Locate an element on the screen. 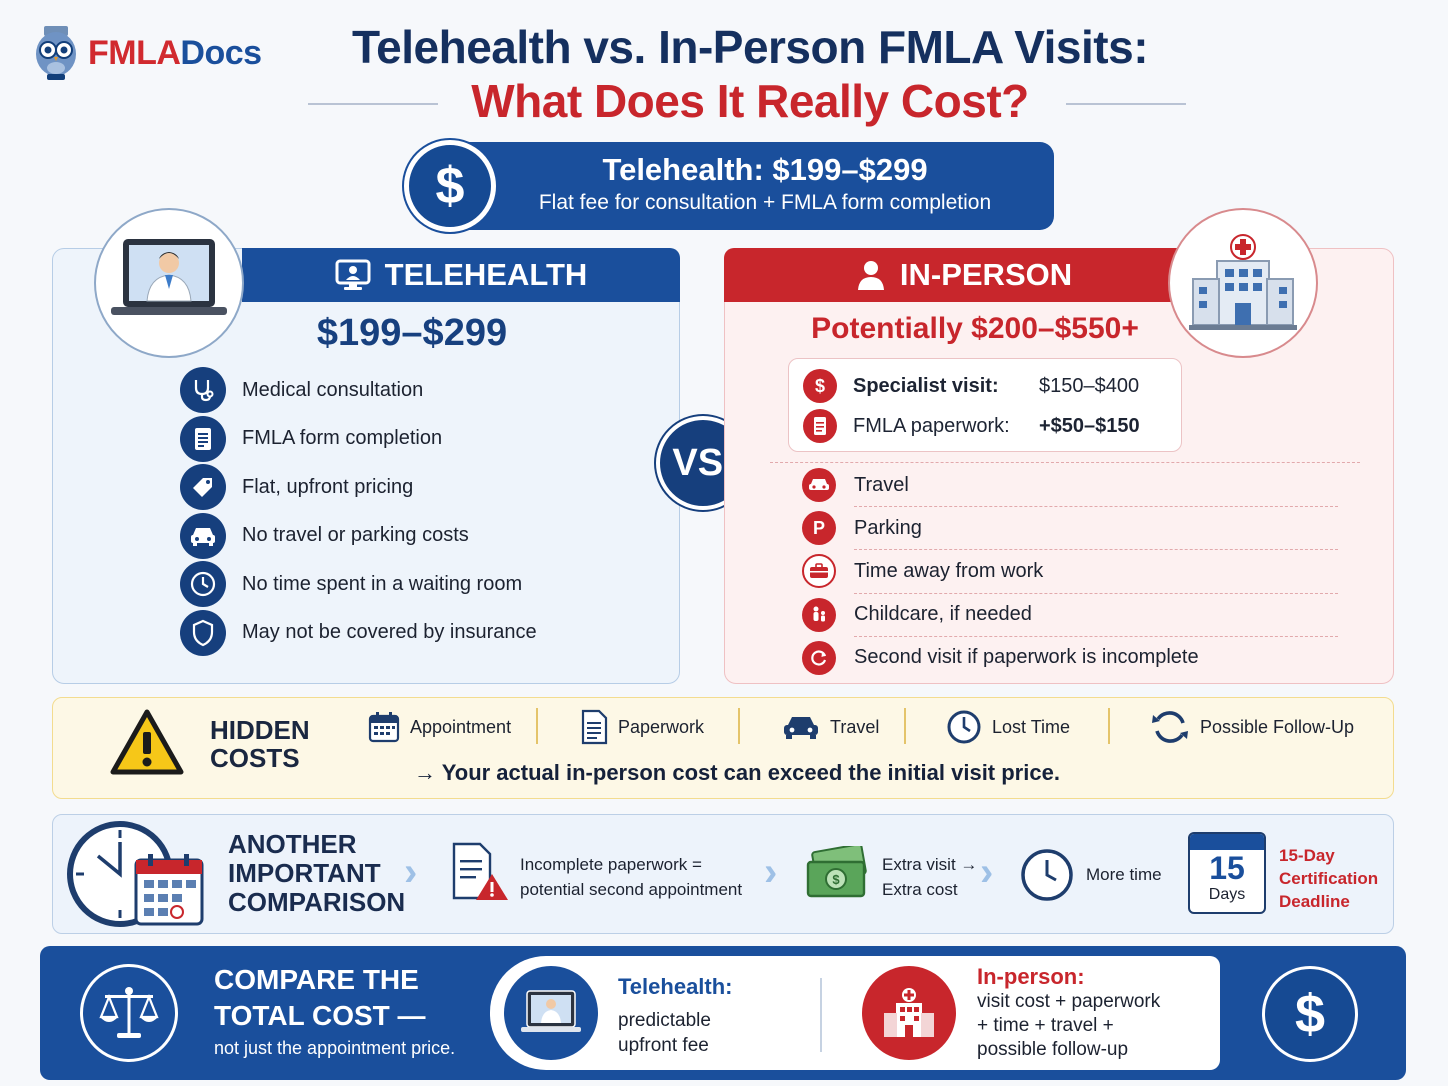  compare-title: COMPARE THE TOTAL COST — is located at coordinates (320, 997).